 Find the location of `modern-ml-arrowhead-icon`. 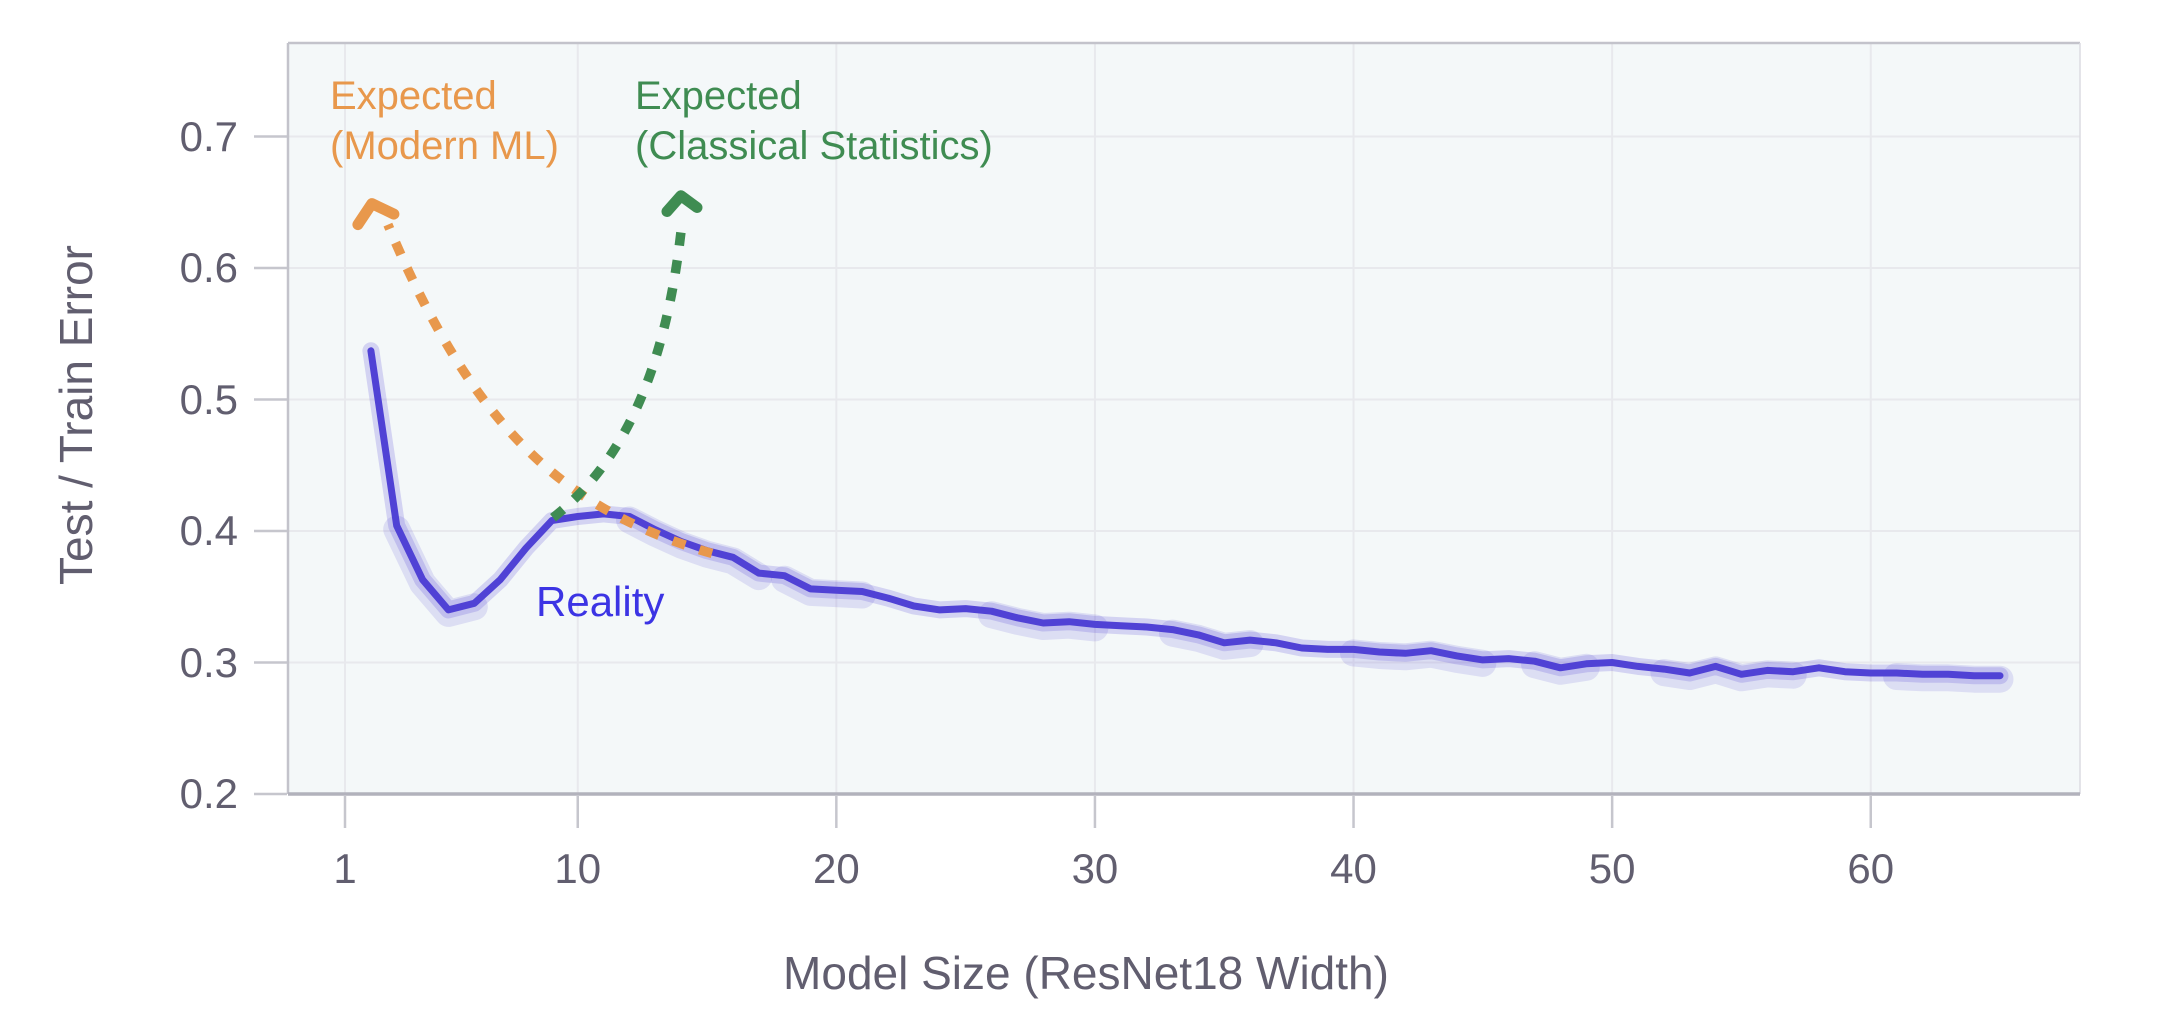

modern-ml-arrowhead-icon is located at coordinates (376, 214).